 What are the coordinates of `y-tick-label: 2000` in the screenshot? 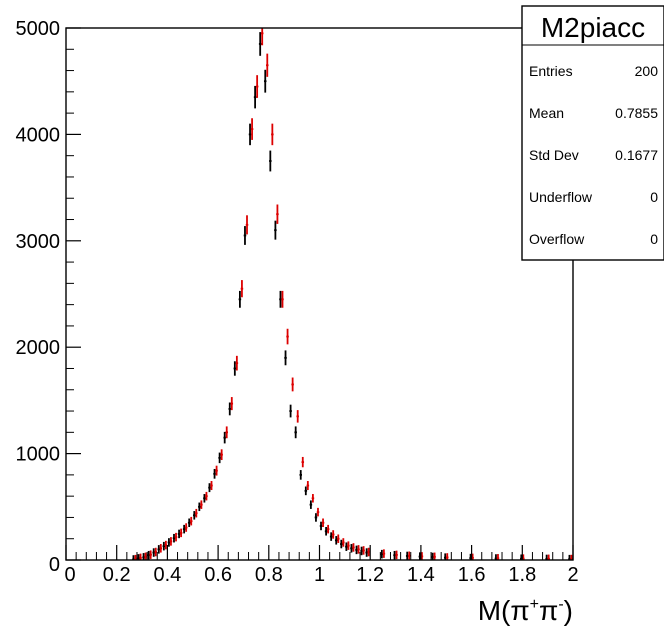 It's located at (38, 348).